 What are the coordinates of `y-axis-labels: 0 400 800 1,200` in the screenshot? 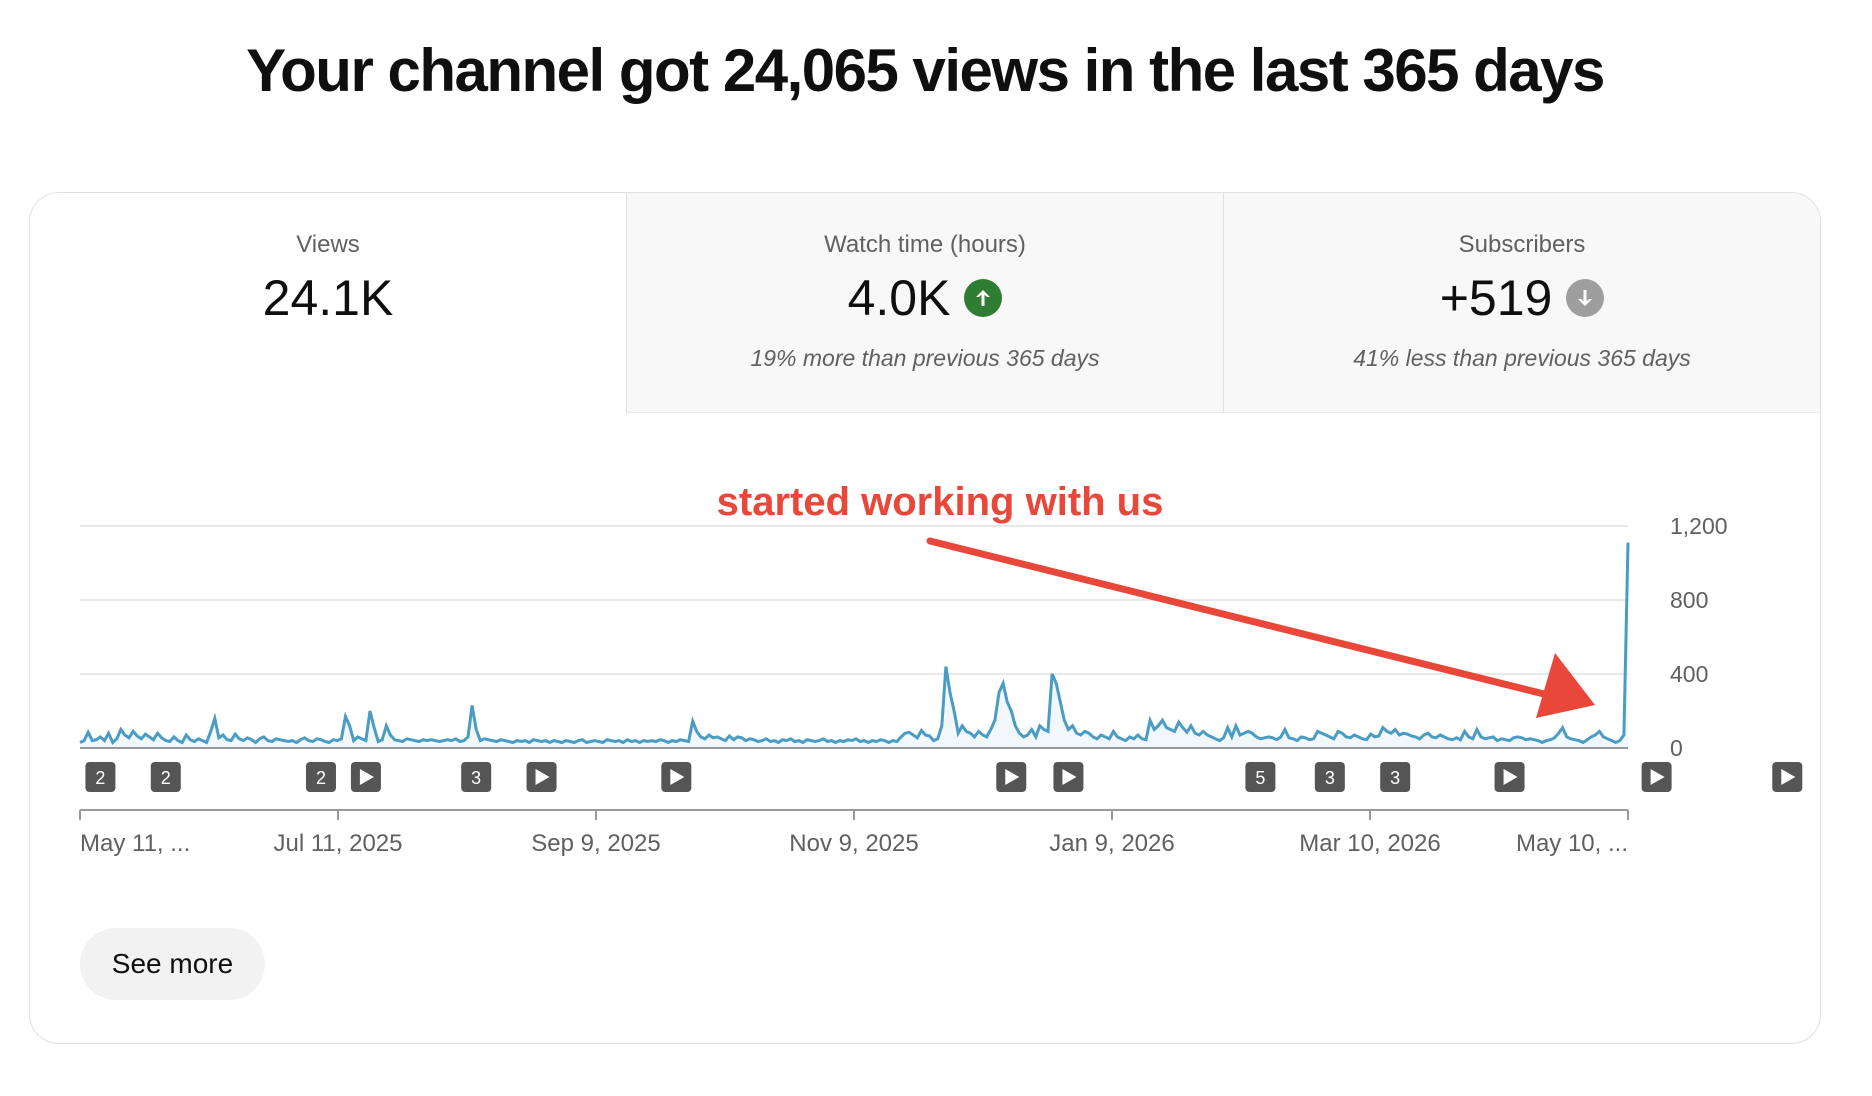 It's located at (1699, 637).